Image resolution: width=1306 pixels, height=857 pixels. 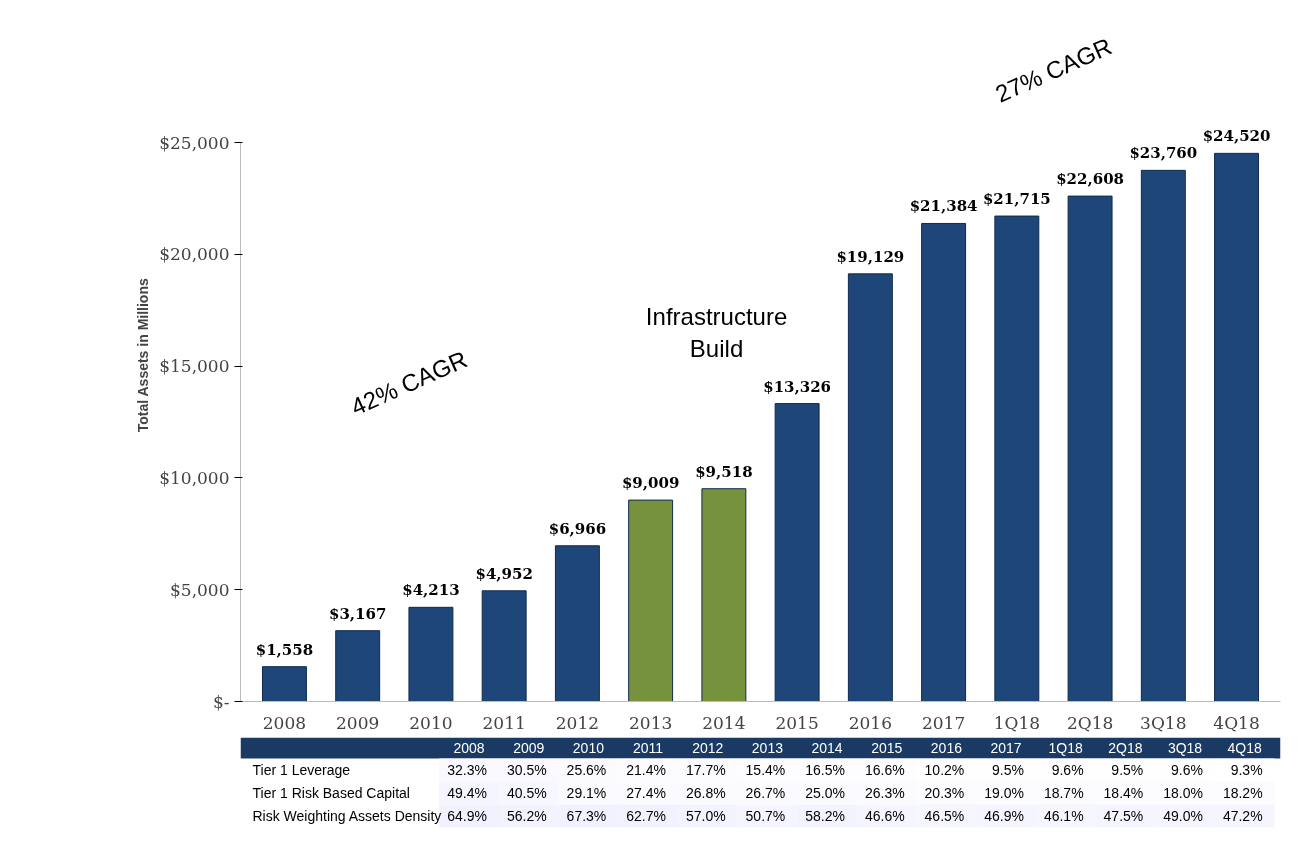 I want to click on y-tick-label: Risk Weighting Assets Density, so click(x=347, y=816).